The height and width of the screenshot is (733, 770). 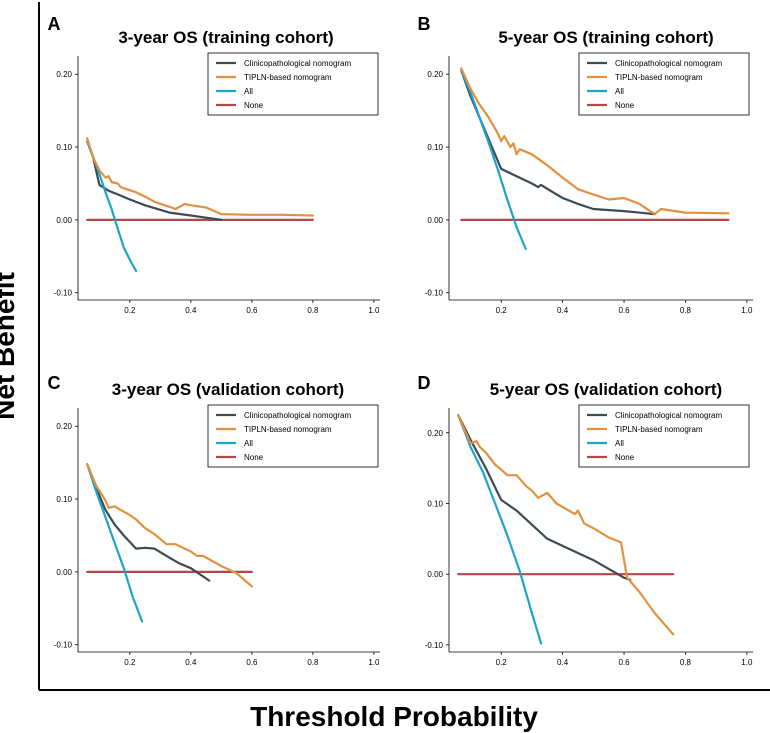 What do you see at coordinates (605, 37) in the screenshot?
I see `panel-title: 5-year OS (training cohort)` at bounding box center [605, 37].